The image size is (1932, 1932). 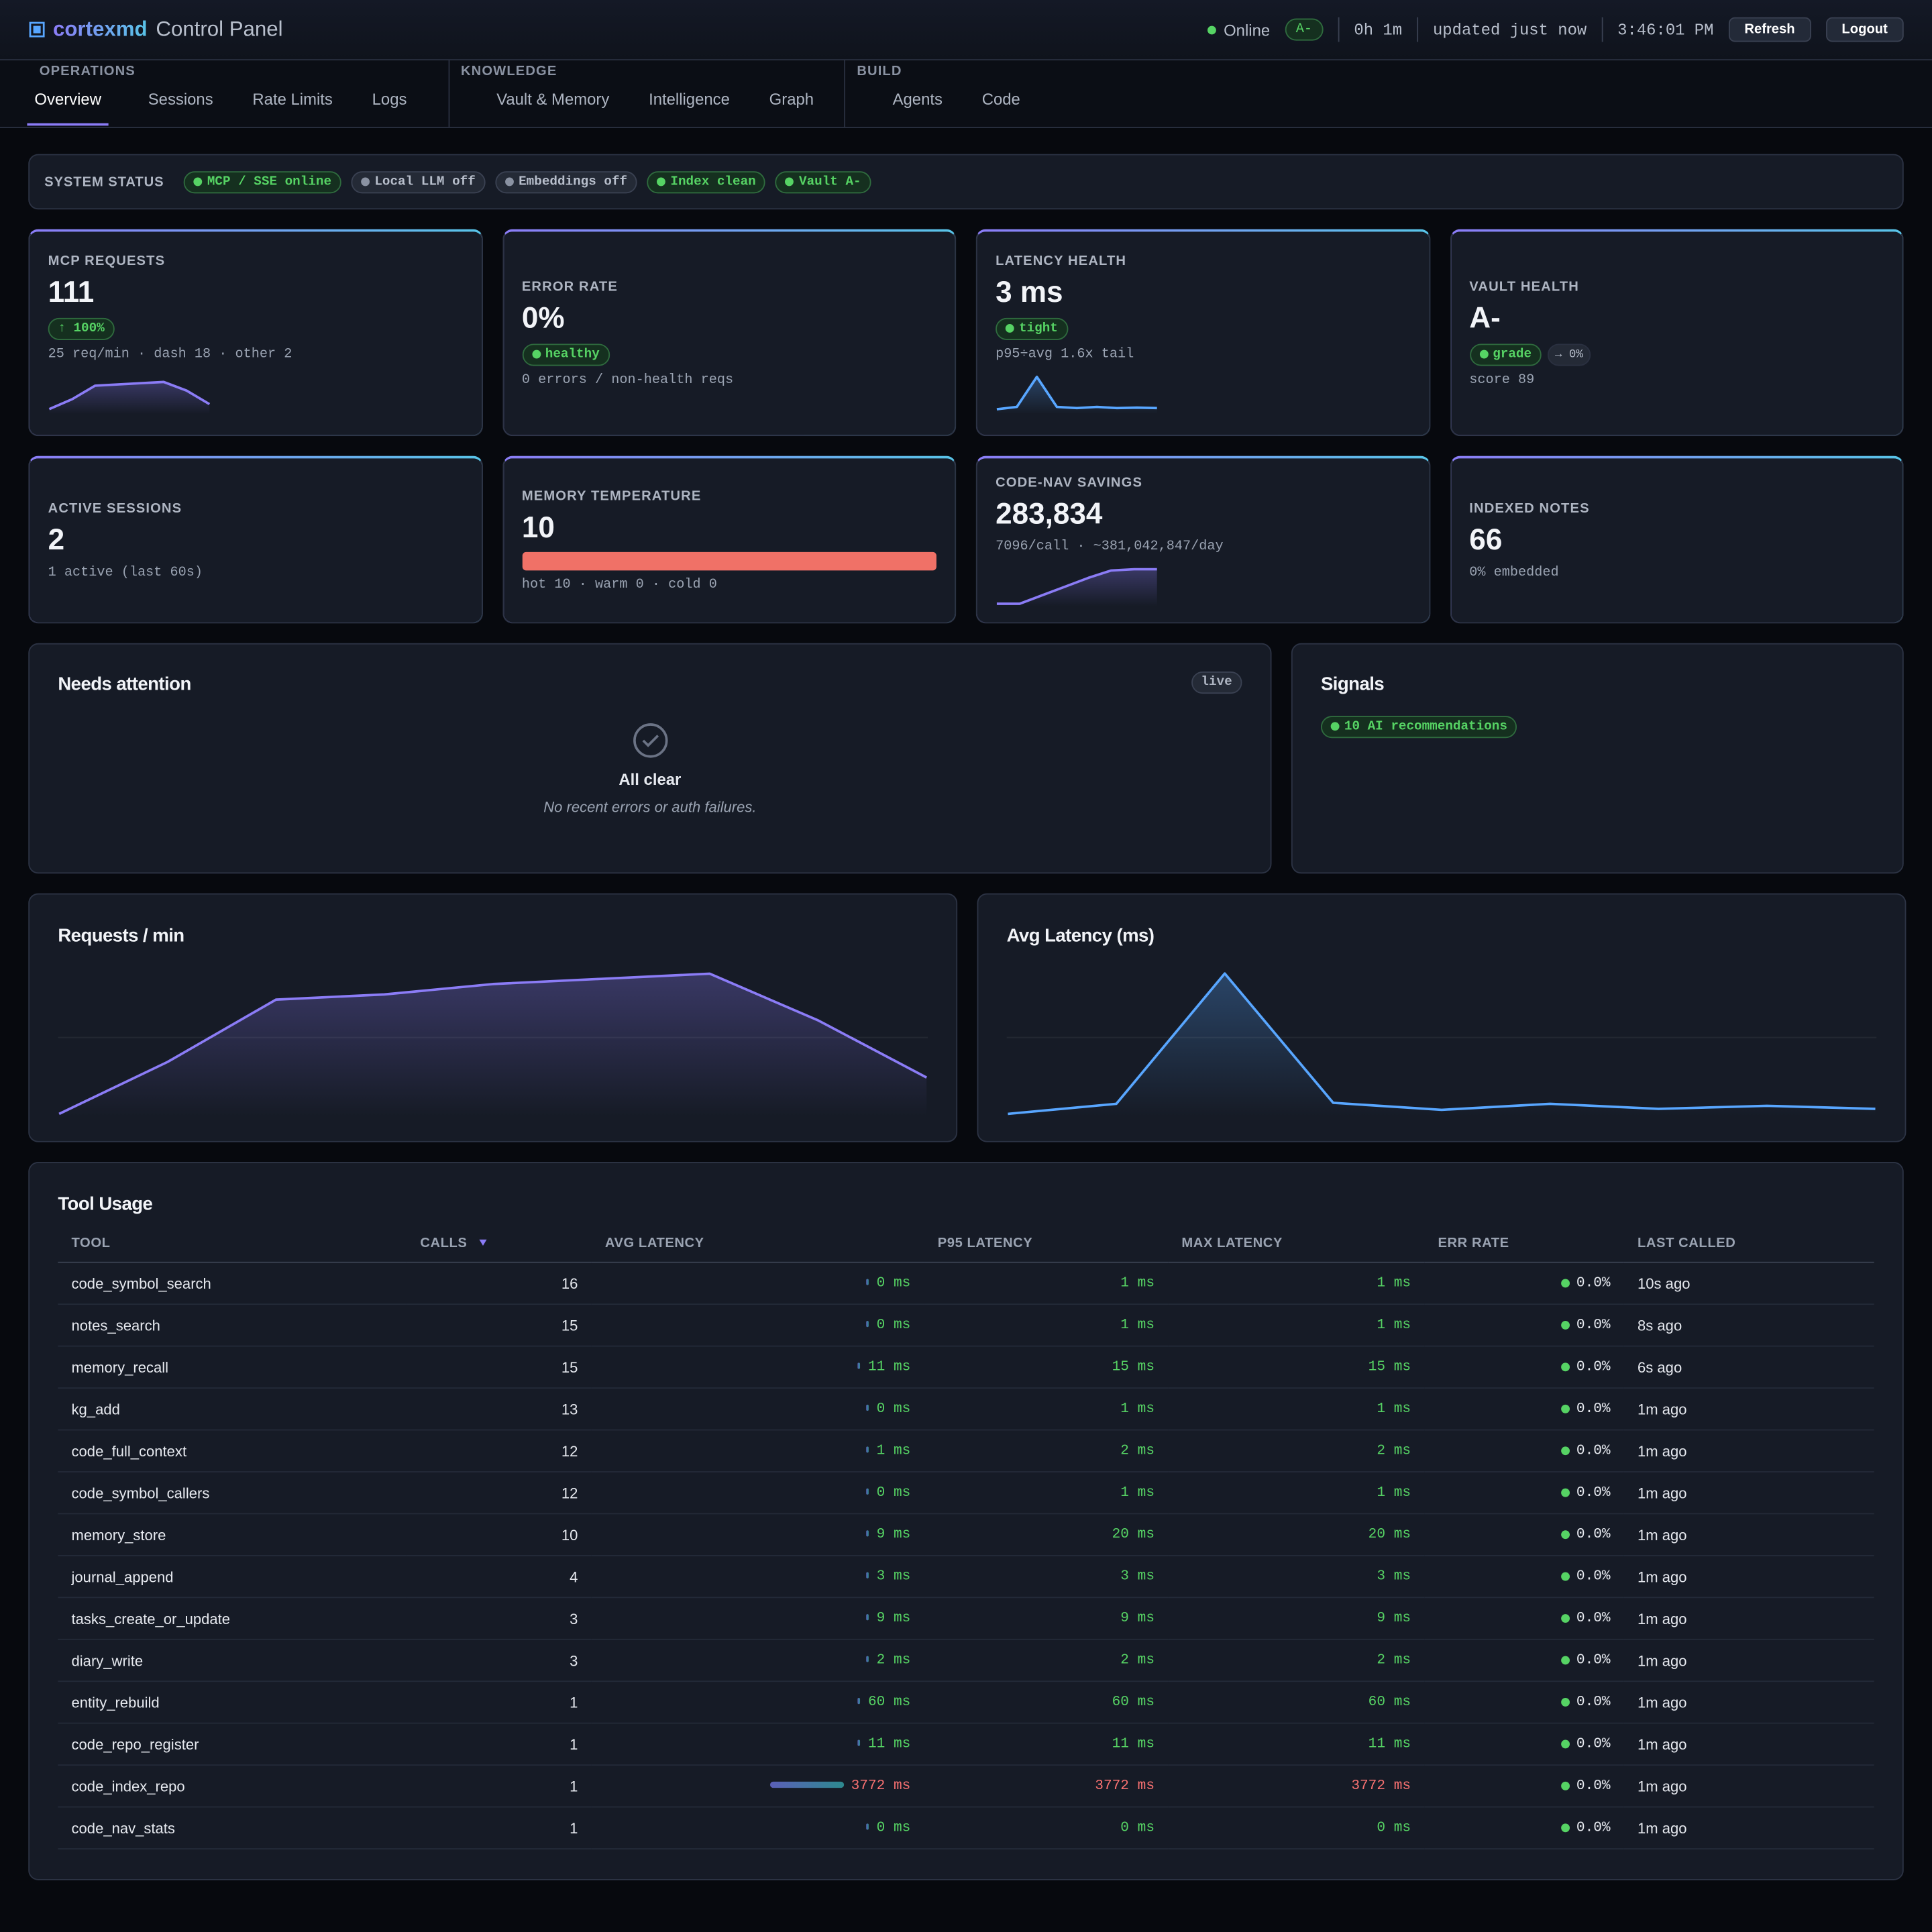 What do you see at coordinates (823, 181) in the screenshot?
I see `status-pill: Vault A-` at bounding box center [823, 181].